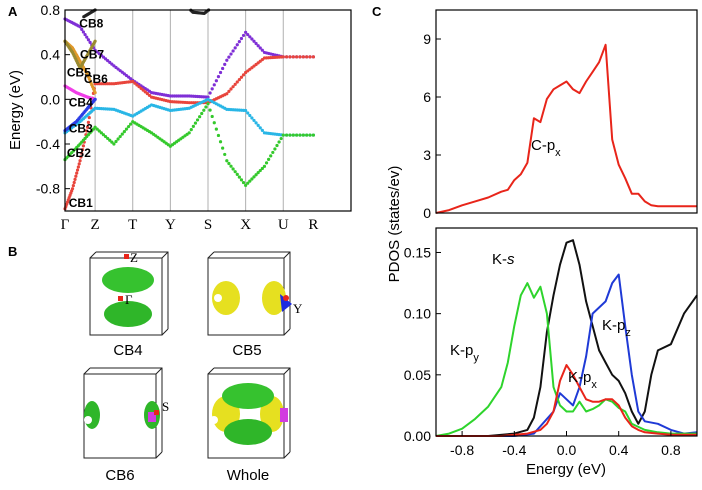 The image size is (702, 490). What do you see at coordinates (129, 304) in the screenshot?
I see `fermi-surface-cb4: Z Γ CB4` at bounding box center [129, 304].